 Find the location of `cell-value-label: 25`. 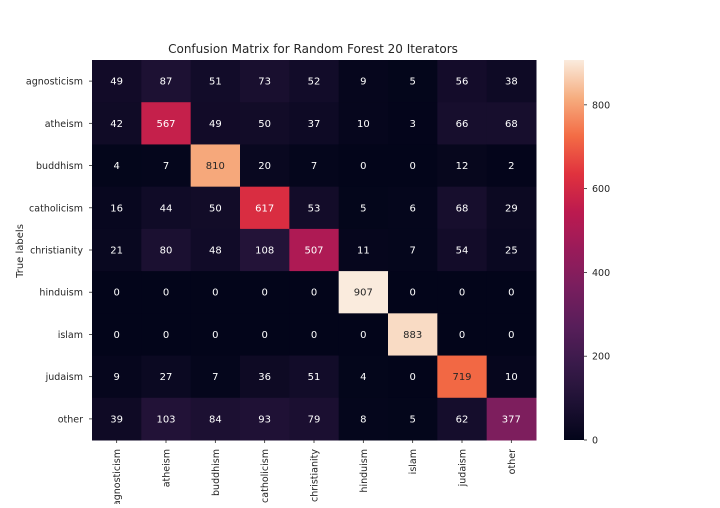

cell-value-label: 25 is located at coordinates (511, 251).